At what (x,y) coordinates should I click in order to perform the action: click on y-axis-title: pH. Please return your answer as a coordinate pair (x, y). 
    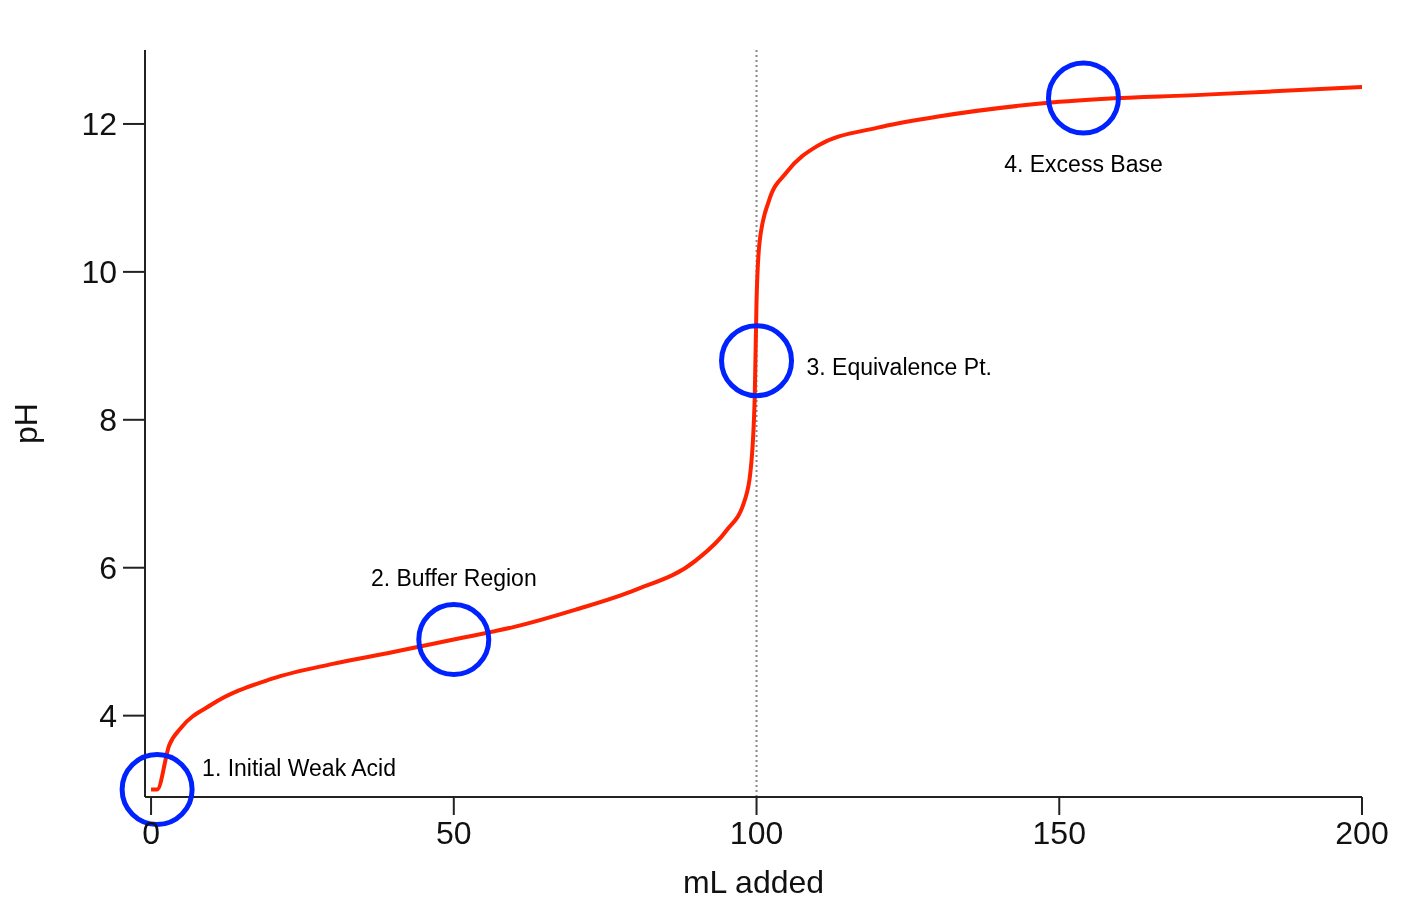
    Looking at the image, I should click on (26, 423).